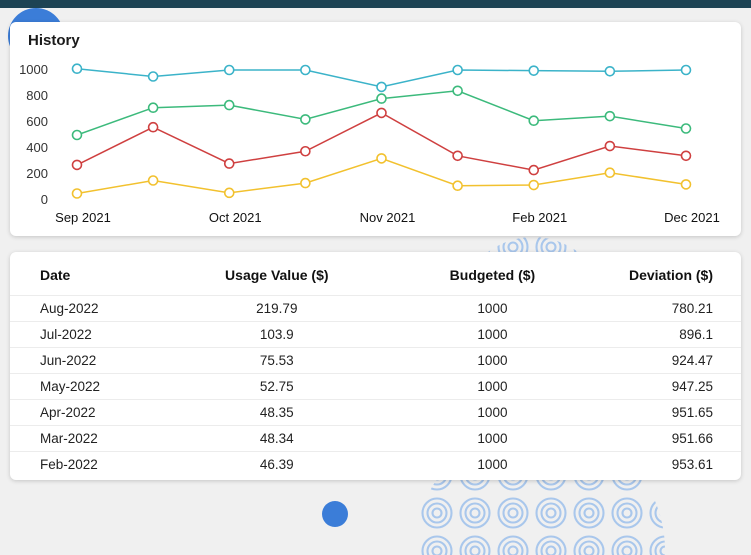 The height and width of the screenshot is (555, 751). I want to click on table-row: Apr-2022 48.35 1000 951.65, so click(375, 413).